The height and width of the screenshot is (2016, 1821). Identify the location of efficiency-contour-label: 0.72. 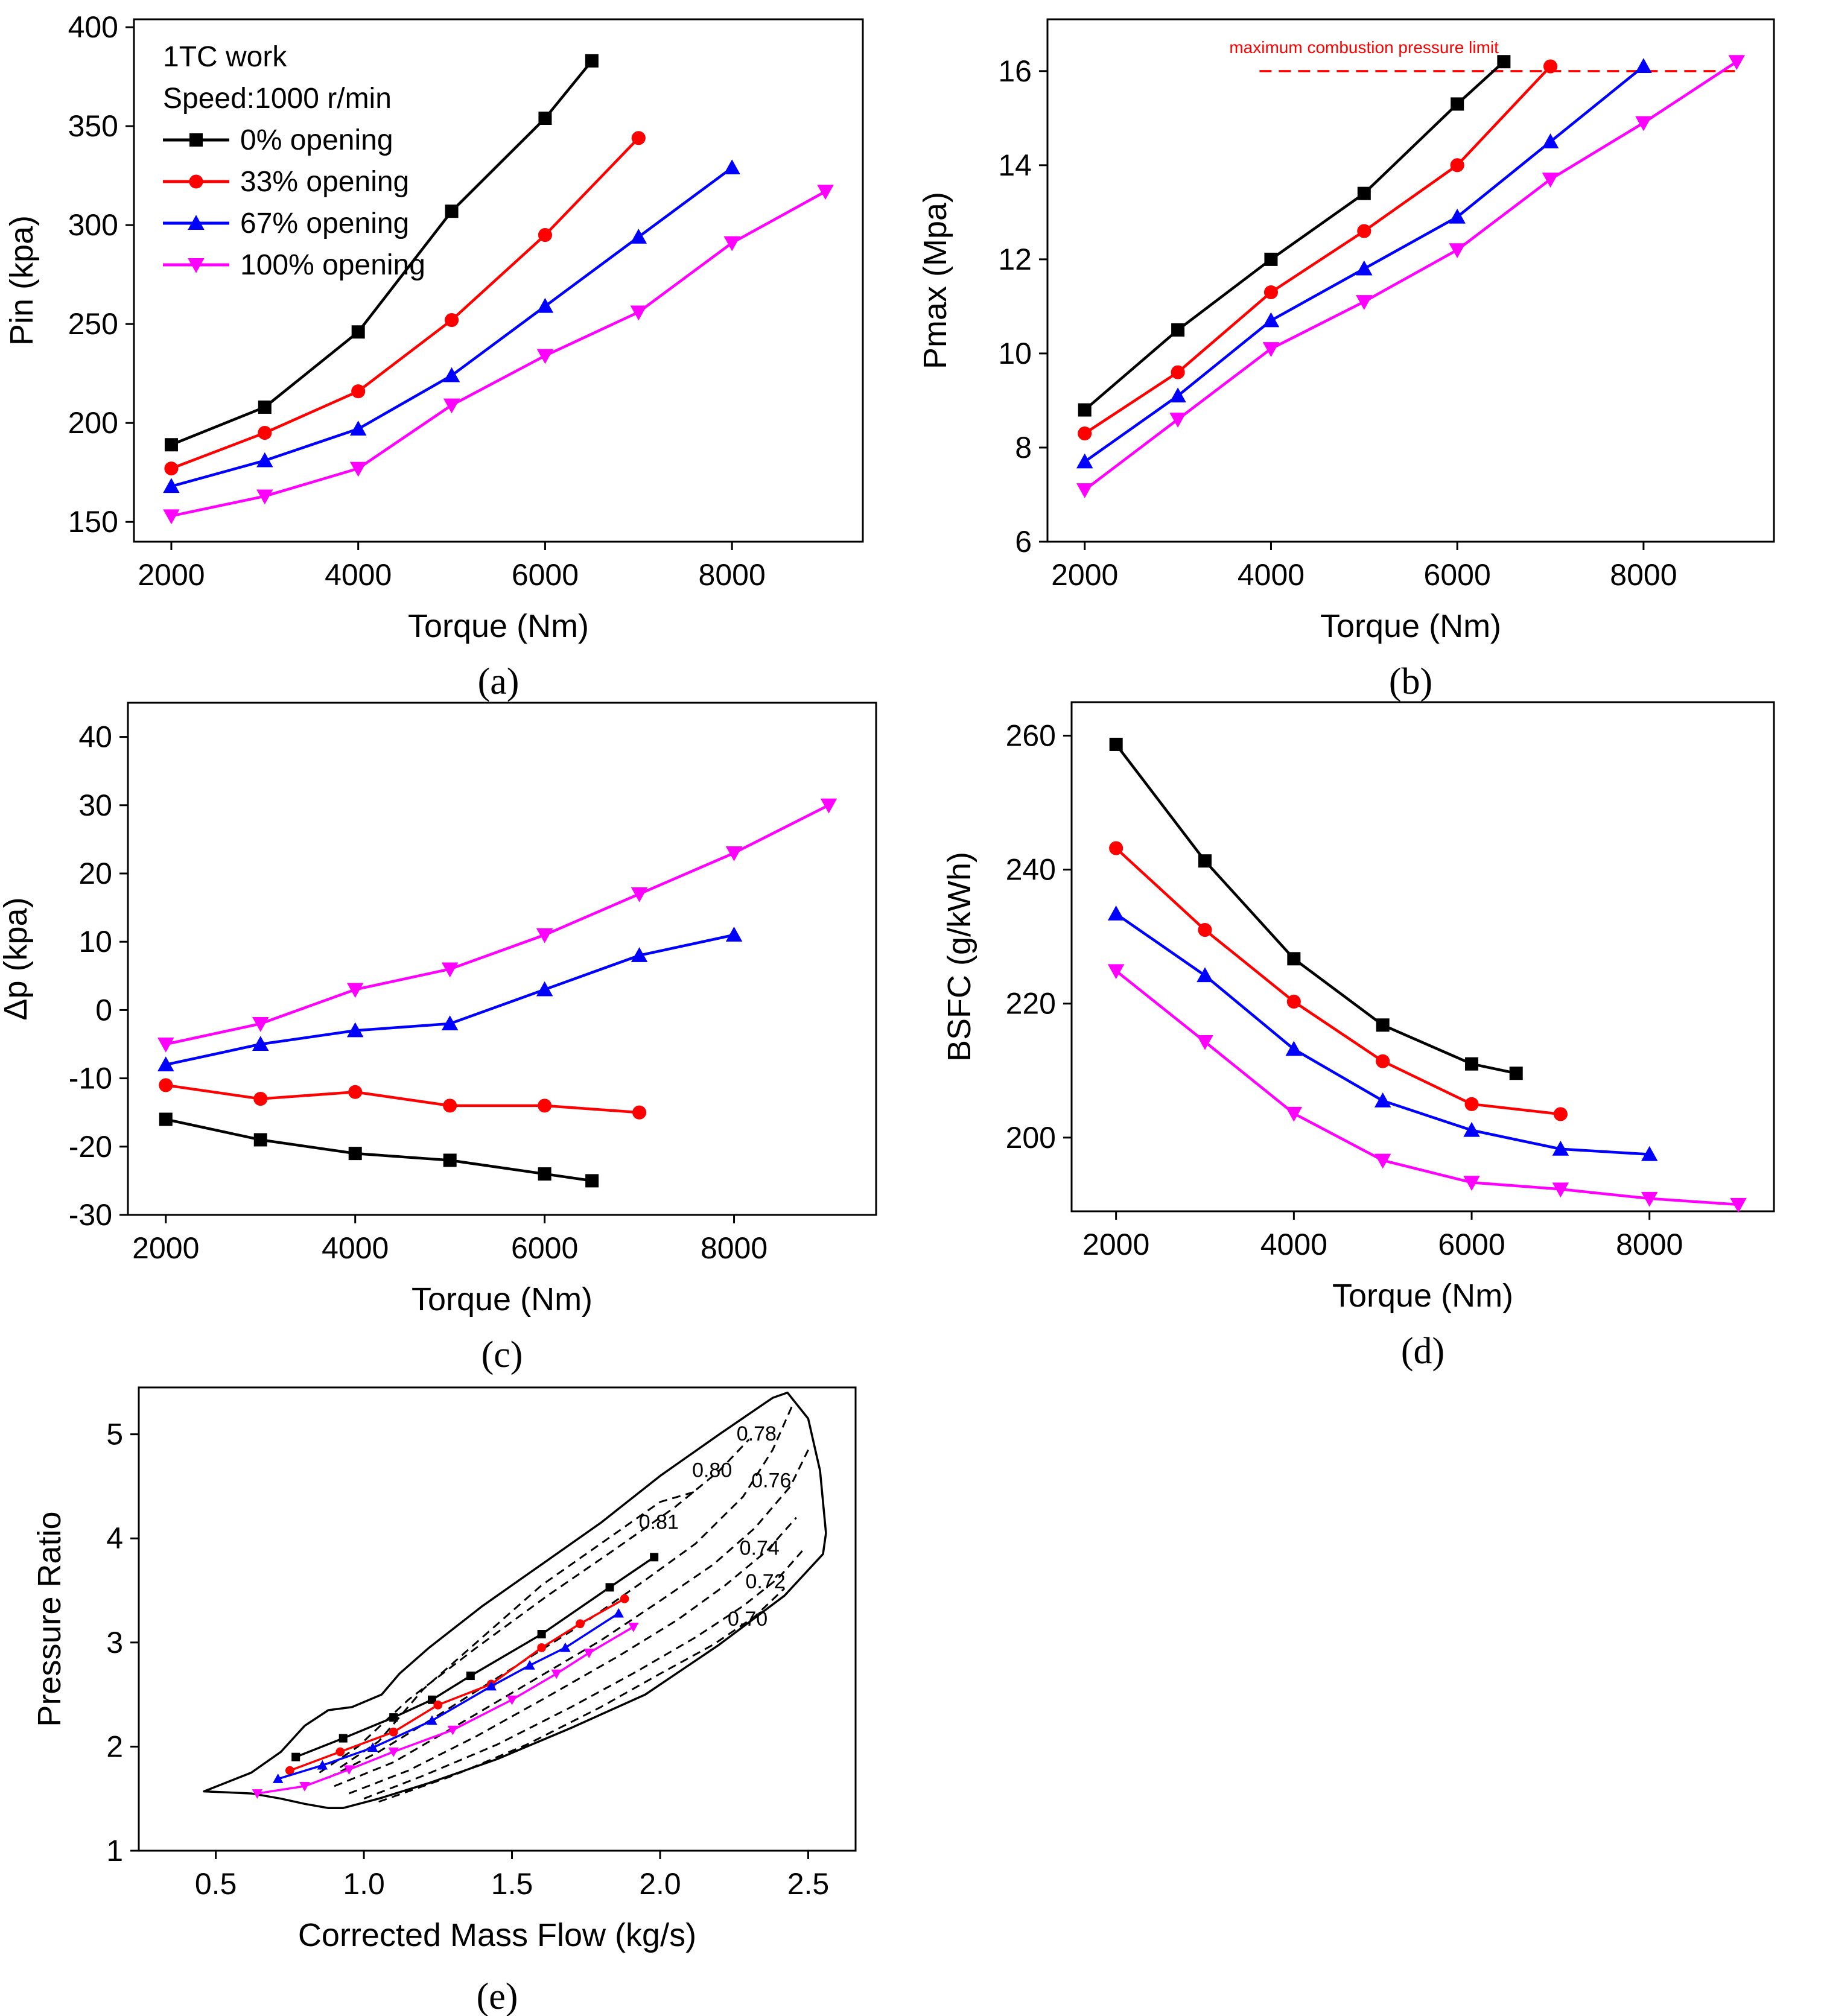
(765, 1581).